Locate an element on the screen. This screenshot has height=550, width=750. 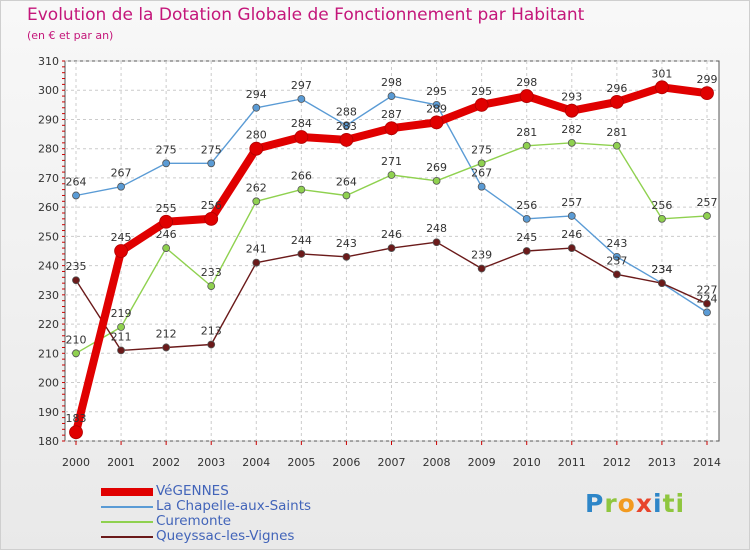
x-tick-label: 2004 is located at coordinates (256, 462).